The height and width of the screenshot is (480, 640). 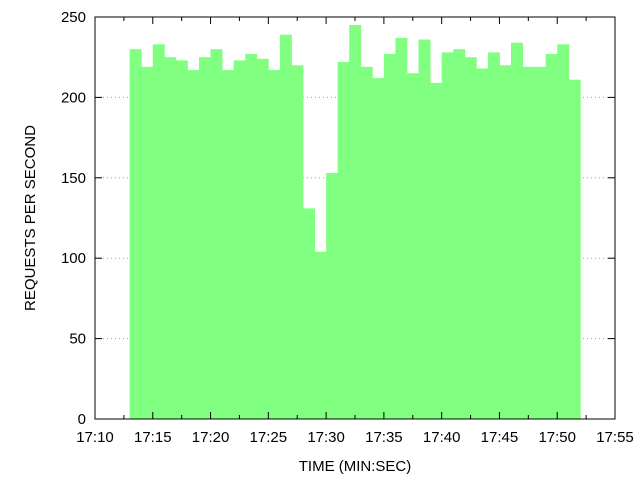 I want to click on x-tick-label: 17:50, so click(x=557, y=437).